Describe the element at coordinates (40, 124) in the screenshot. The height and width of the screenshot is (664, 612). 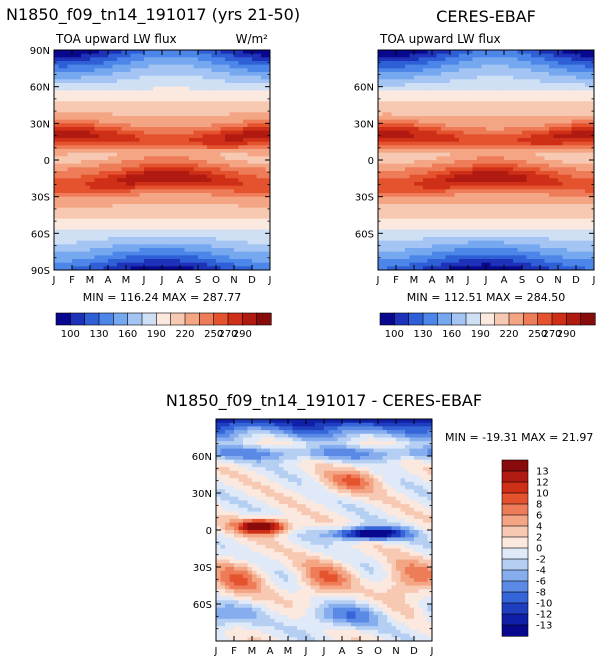
I see `y-tick-label: 30N` at that location.